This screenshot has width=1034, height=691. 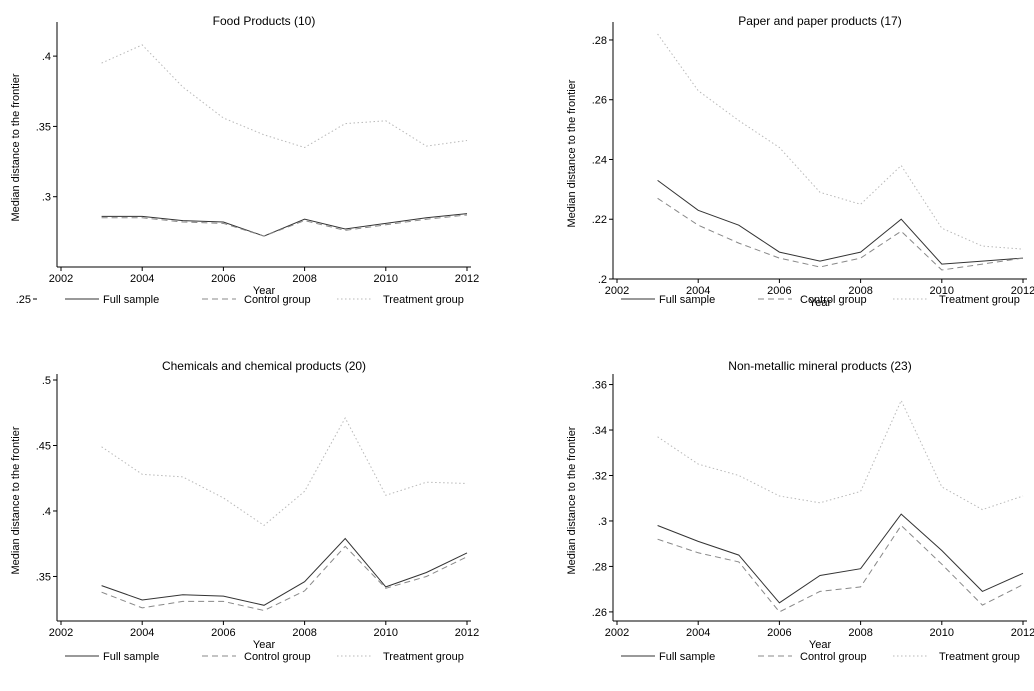 What do you see at coordinates (264, 21) in the screenshot?
I see `chart-title: Food Products (10)` at bounding box center [264, 21].